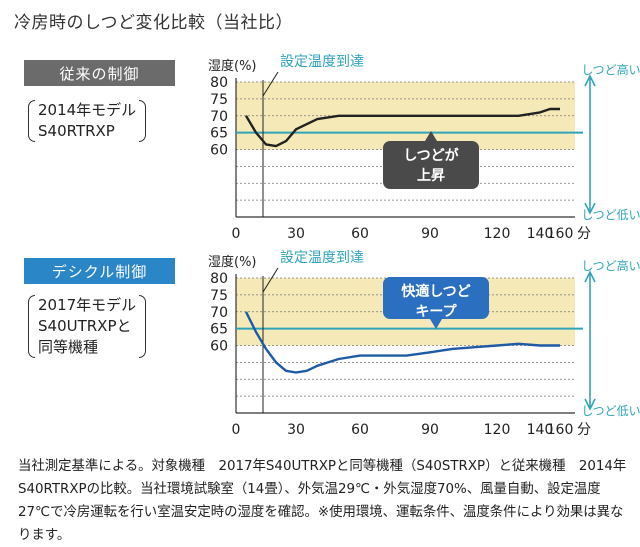  I want to click on legacy-control-label: 従来の制御, so click(99, 73).